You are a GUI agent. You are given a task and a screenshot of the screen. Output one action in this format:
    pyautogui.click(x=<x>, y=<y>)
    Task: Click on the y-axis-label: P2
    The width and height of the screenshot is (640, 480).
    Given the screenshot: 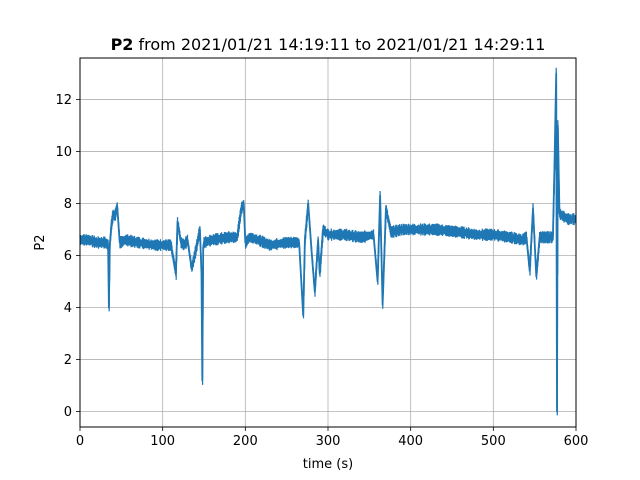 What is the action you would take?
    pyautogui.click(x=40, y=242)
    